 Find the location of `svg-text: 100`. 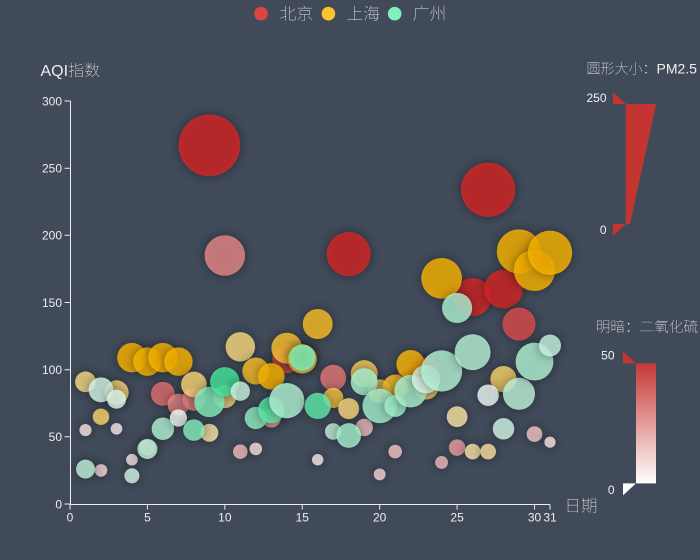

svg-text: 100 is located at coordinates (52, 370).